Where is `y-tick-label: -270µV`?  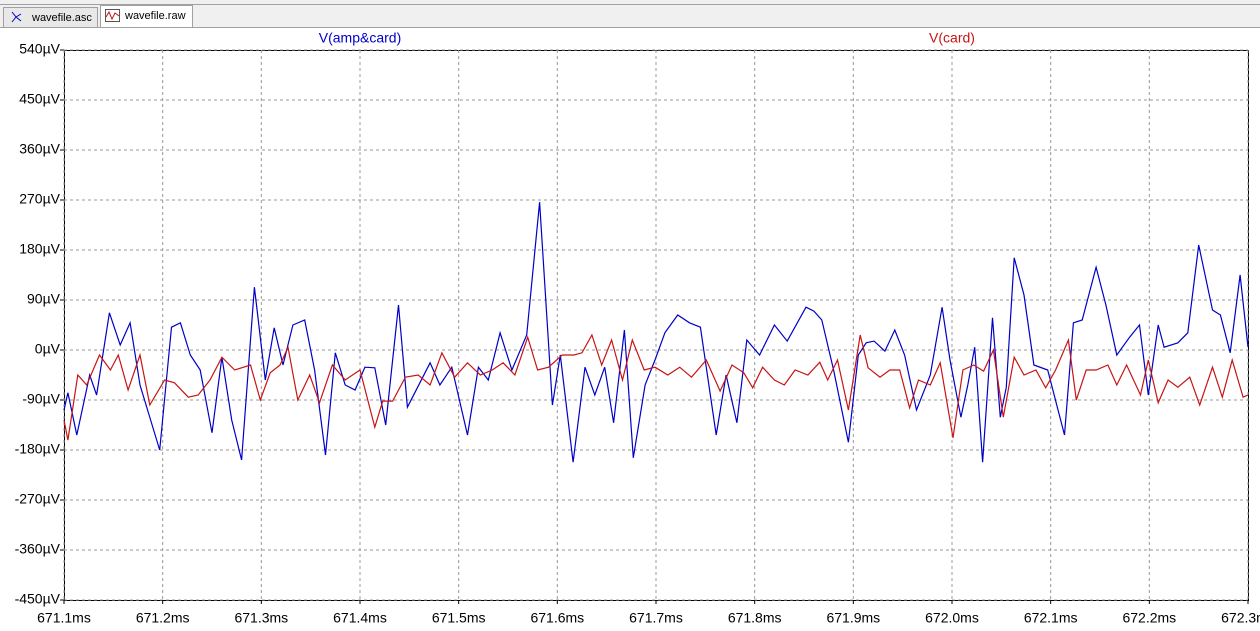 y-tick-label: -270µV is located at coordinates (38, 499).